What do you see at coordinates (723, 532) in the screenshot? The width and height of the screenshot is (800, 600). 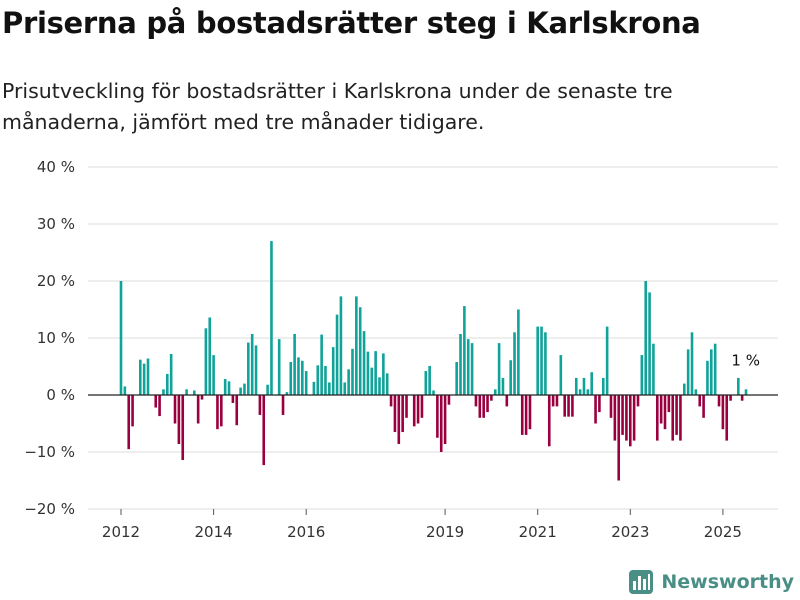 I see `x-tick-label: 2025` at bounding box center [723, 532].